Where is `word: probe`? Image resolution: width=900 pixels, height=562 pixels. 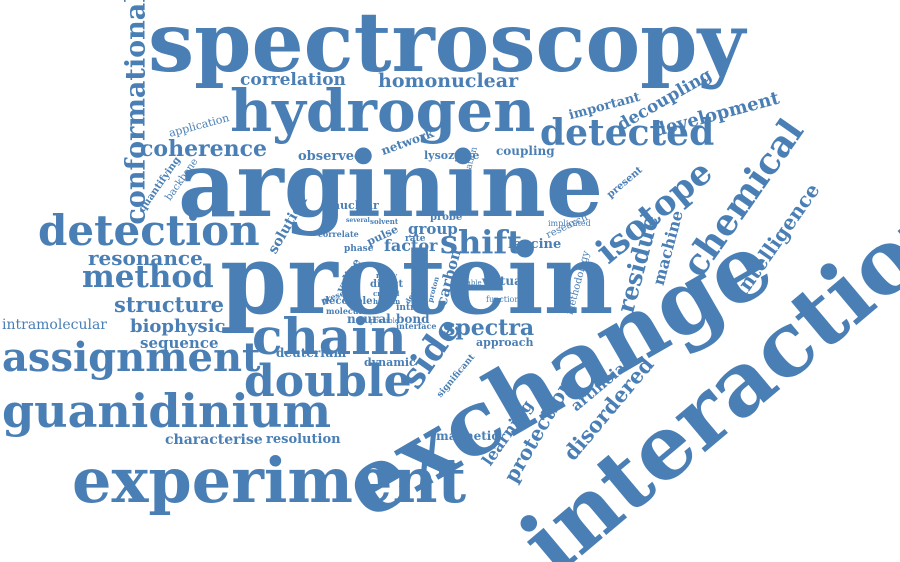
word: probe is located at coordinates (446, 217).